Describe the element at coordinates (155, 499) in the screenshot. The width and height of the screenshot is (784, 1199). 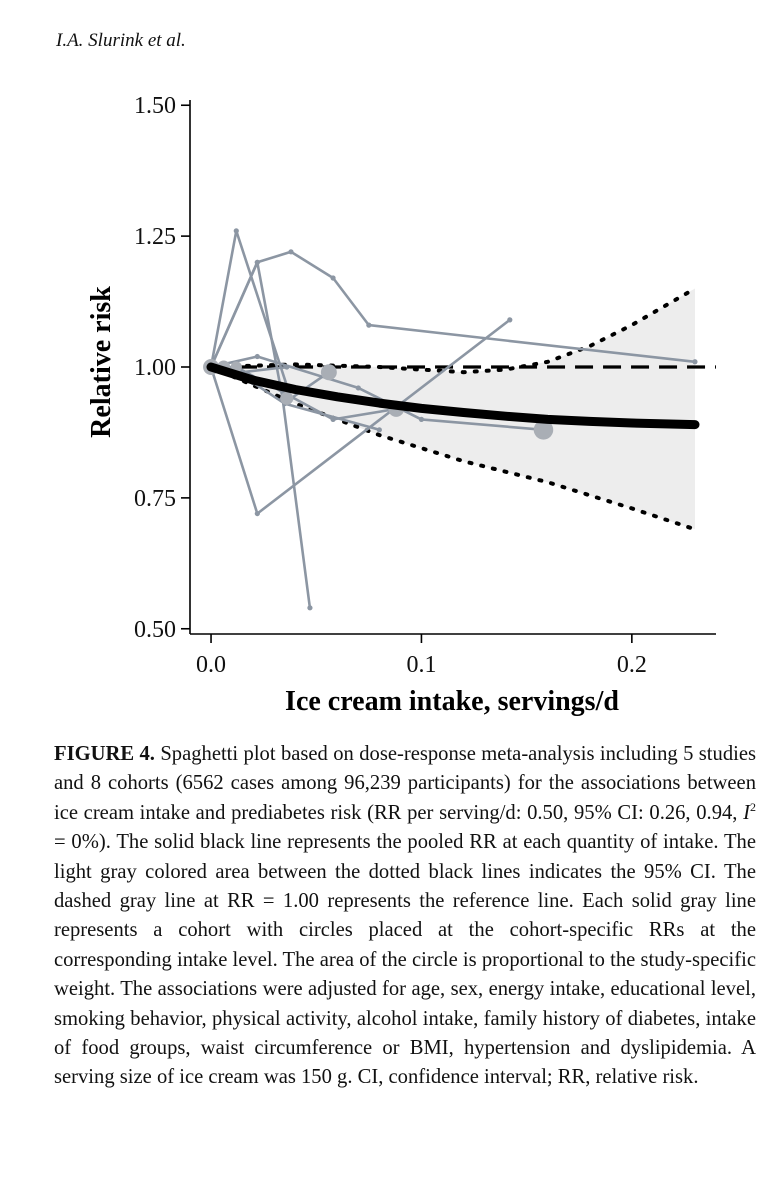
I see `y-tick-label: 0.75` at that location.